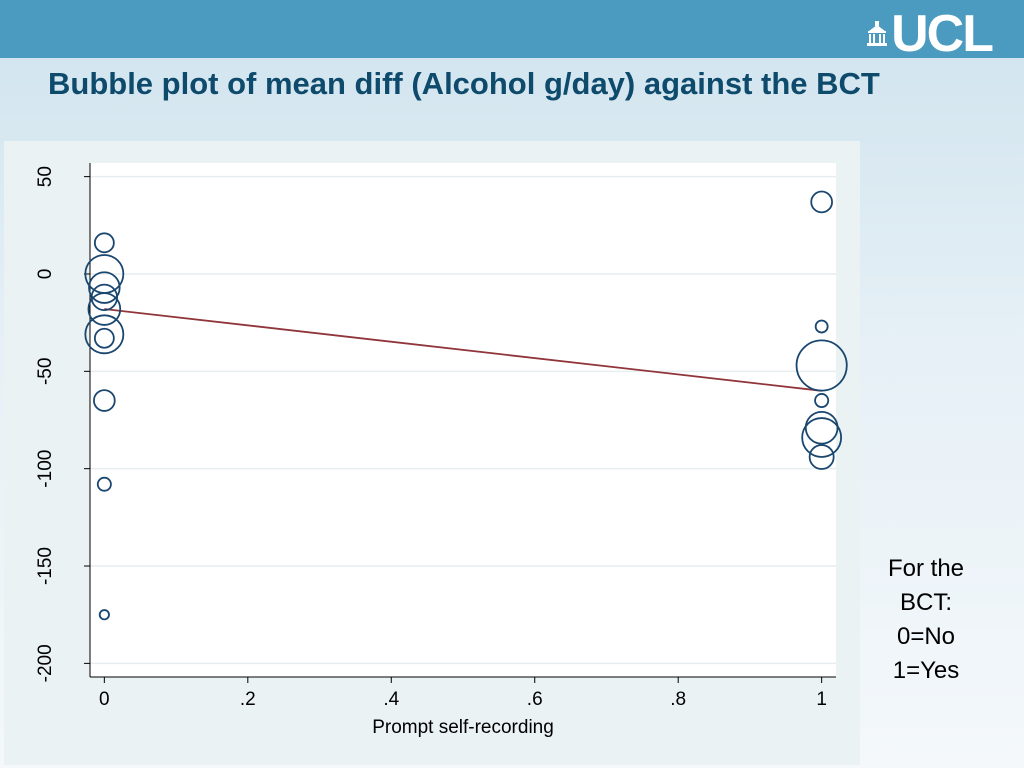  What do you see at coordinates (926, 636) in the screenshot?
I see `note-line: 0=No` at bounding box center [926, 636].